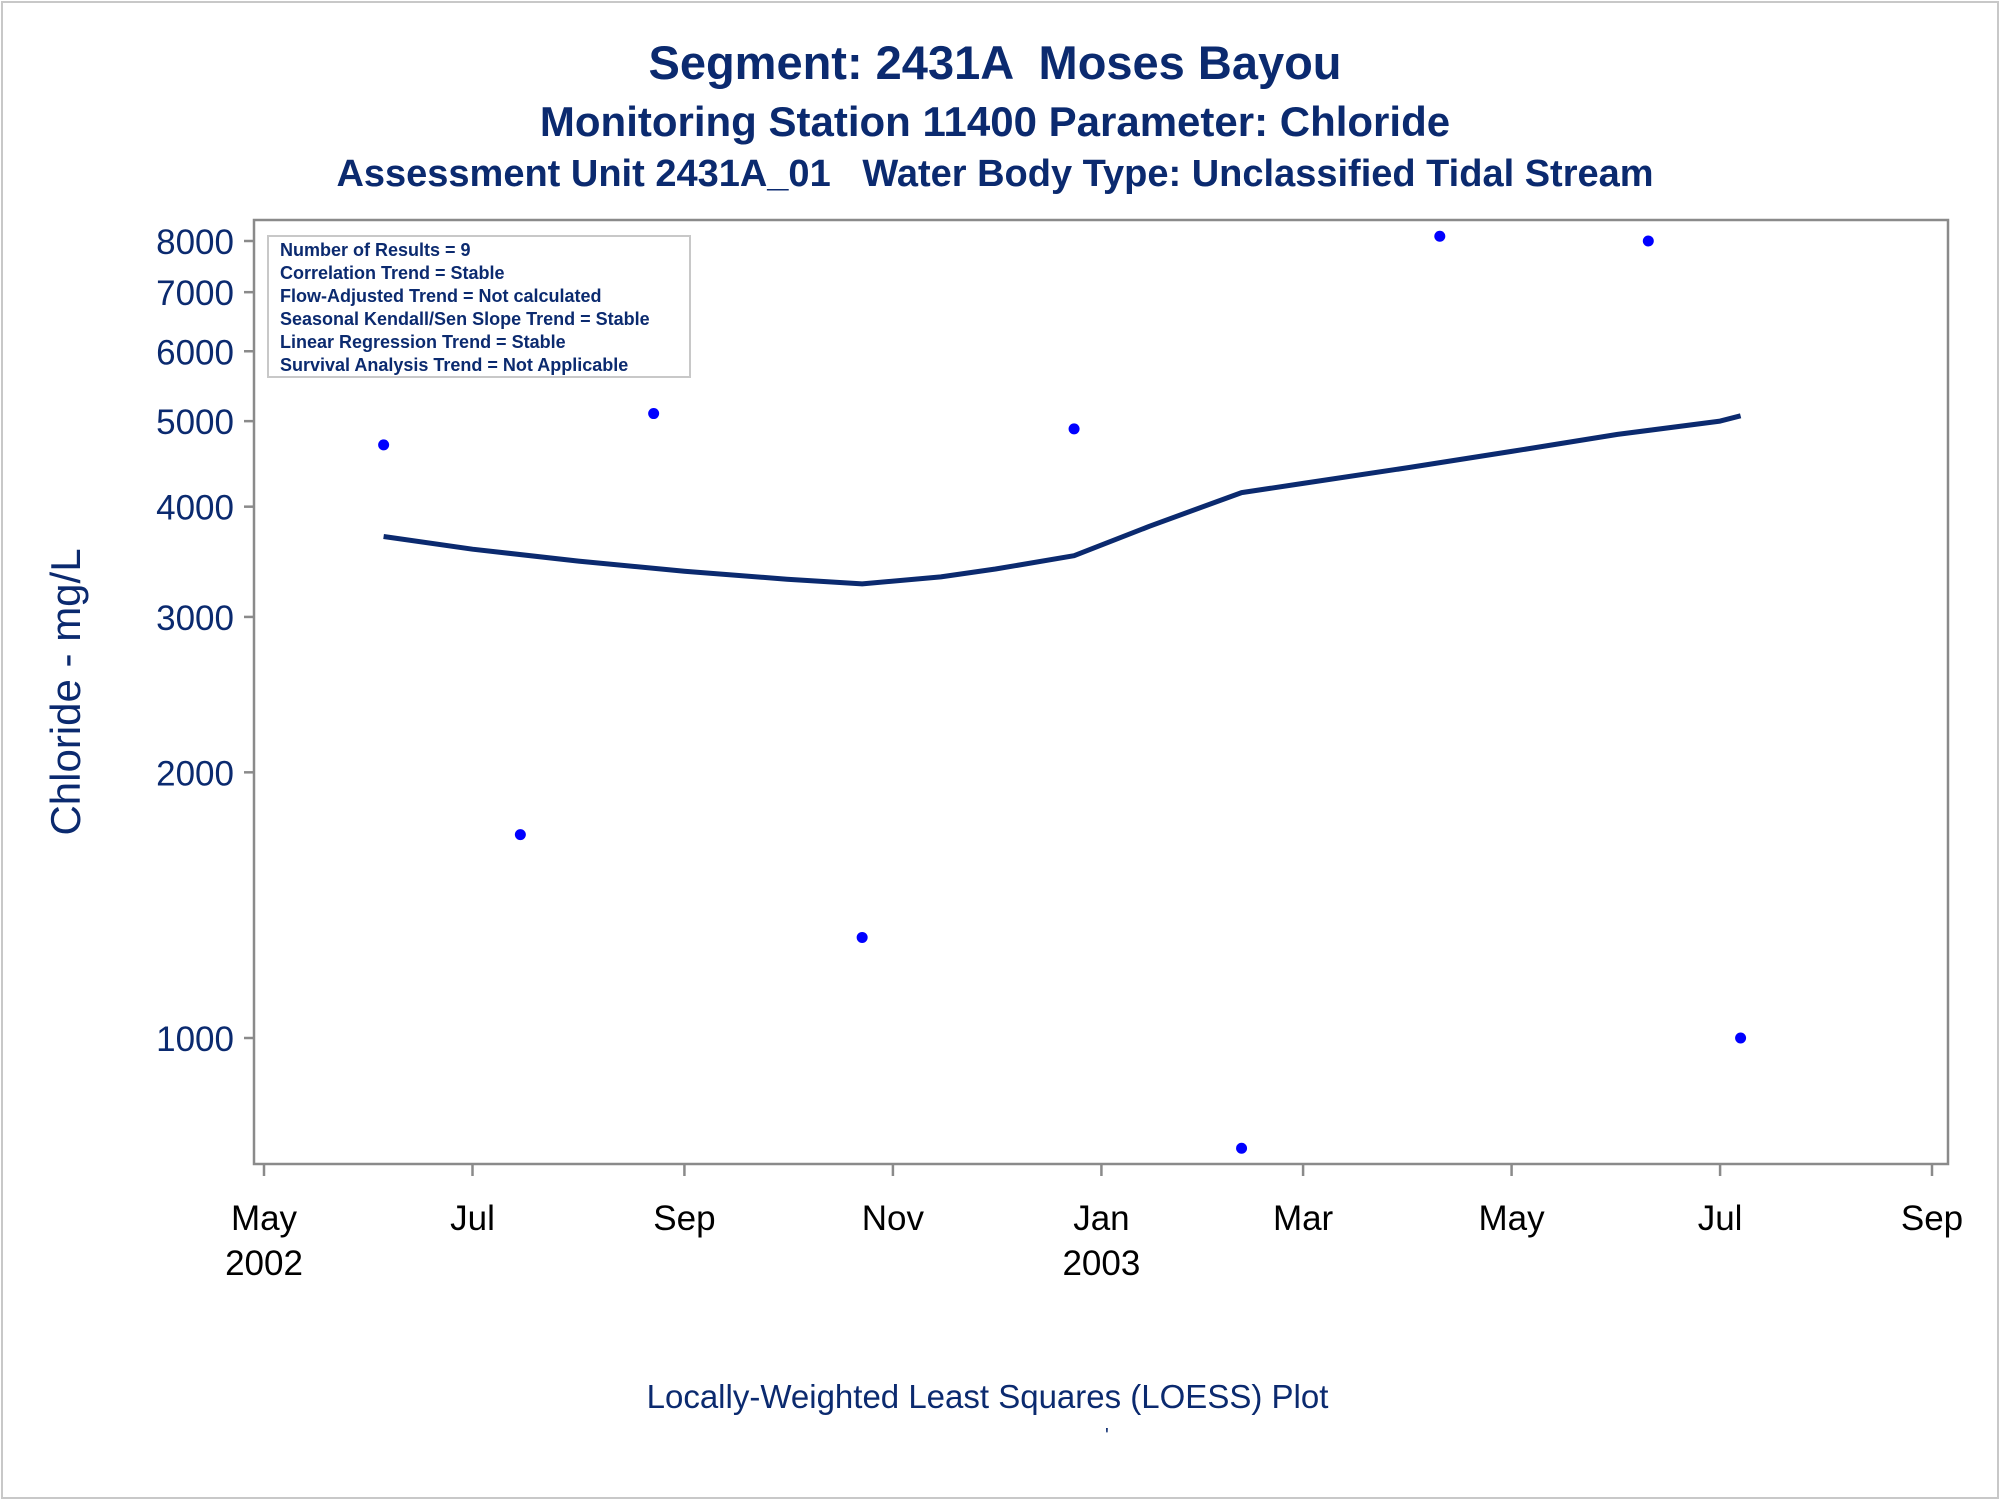 This screenshot has height=1500, width=2000. What do you see at coordinates (392, 273) in the screenshot?
I see `trend-summary-line: Correlation Trend = Stable` at bounding box center [392, 273].